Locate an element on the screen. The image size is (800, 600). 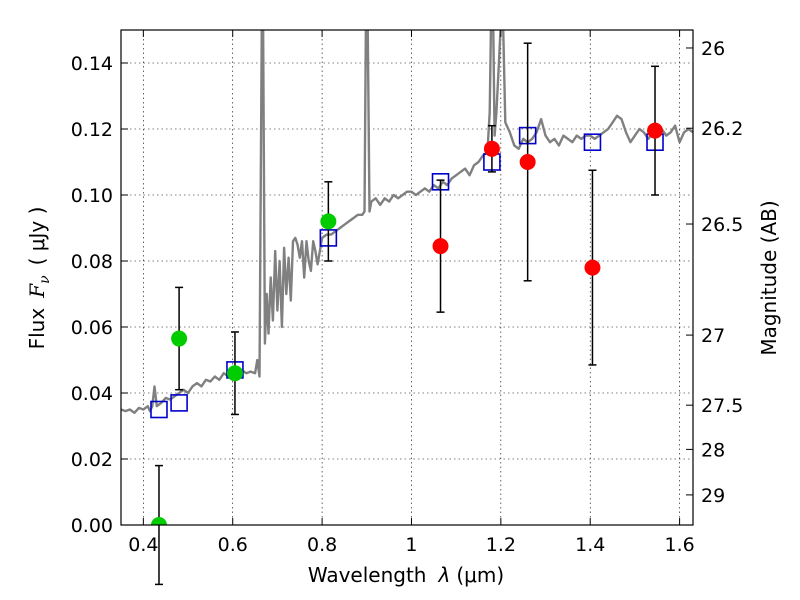
right-tick-label: 29 is located at coordinates (713, 496).